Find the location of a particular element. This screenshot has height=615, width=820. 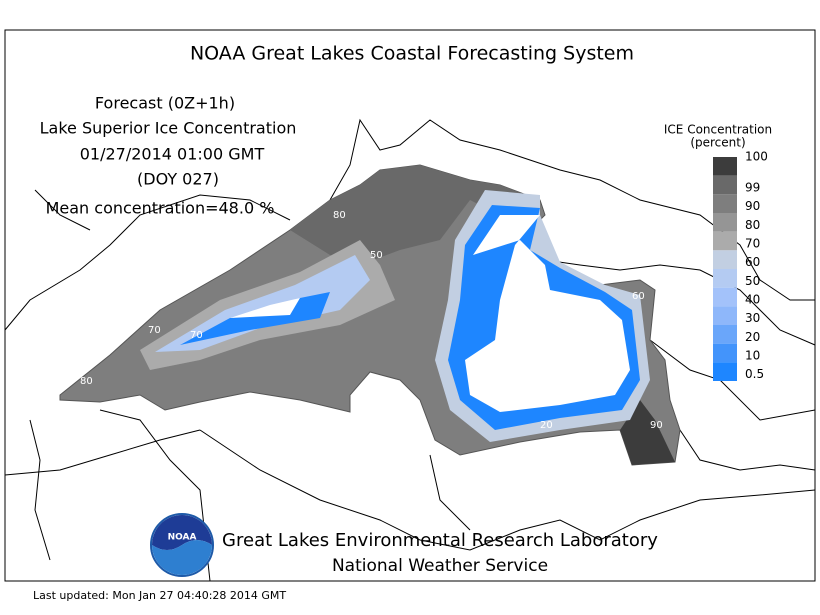

credit-line: National Weather Service is located at coordinates (440, 566).